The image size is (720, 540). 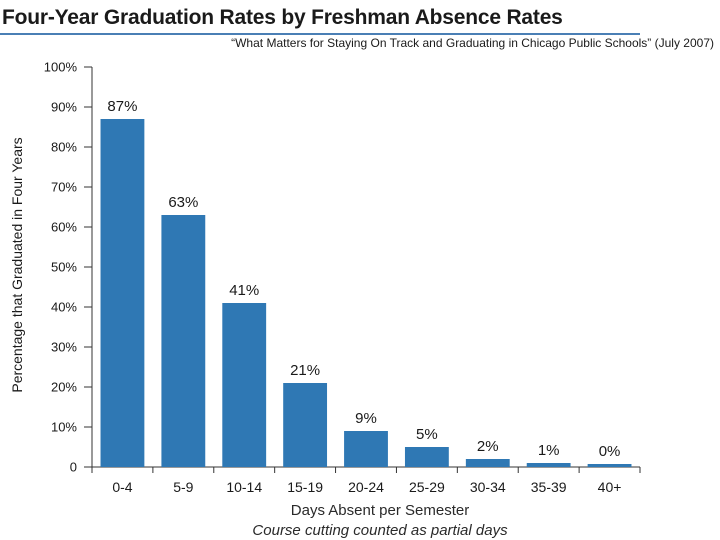 I want to click on x-axis-note: Course cutting counted as partial days, so click(x=380, y=530).